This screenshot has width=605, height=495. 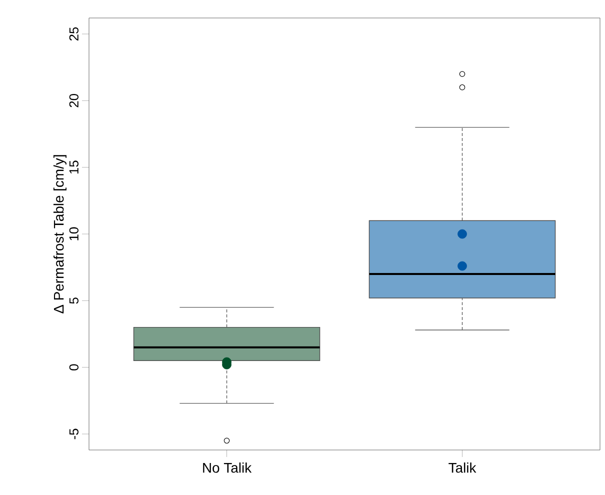 I want to click on x-tick-label: Talik, so click(x=462, y=467).